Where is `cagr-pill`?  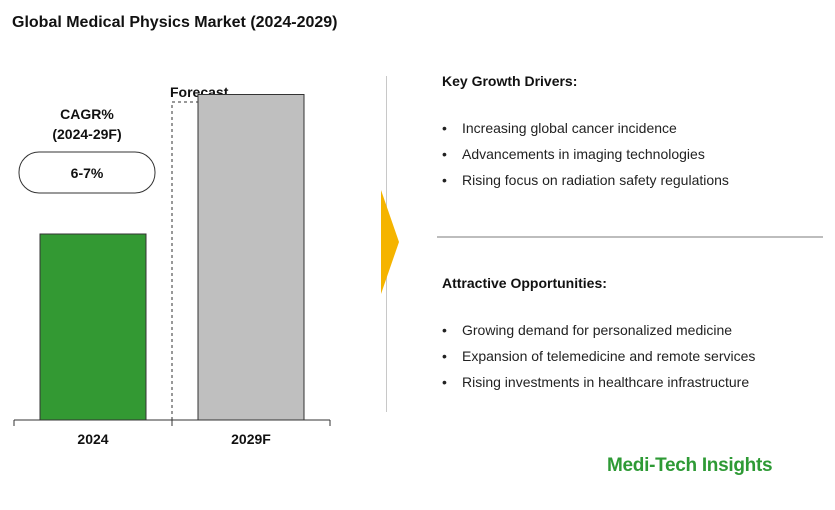 cagr-pill is located at coordinates (87, 172).